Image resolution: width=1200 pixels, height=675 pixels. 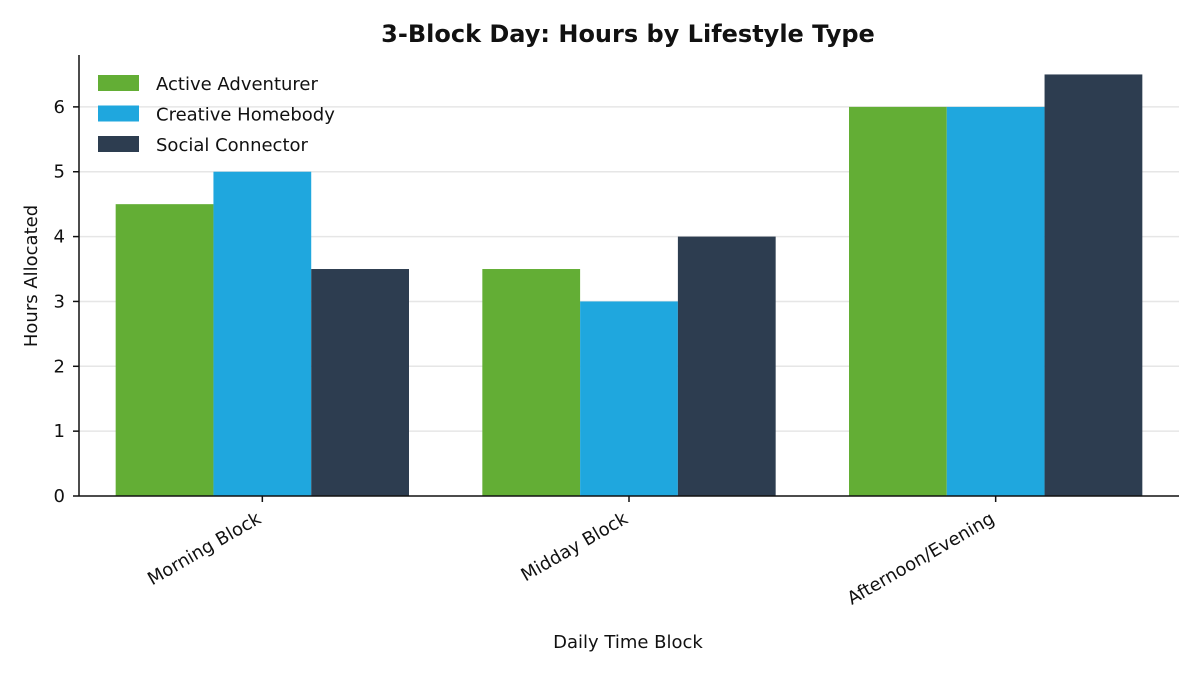 What do you see at coordinates (59, 496) in the screenshot?
I see `y-tick-label: 0` at bounding box center [59, 496].